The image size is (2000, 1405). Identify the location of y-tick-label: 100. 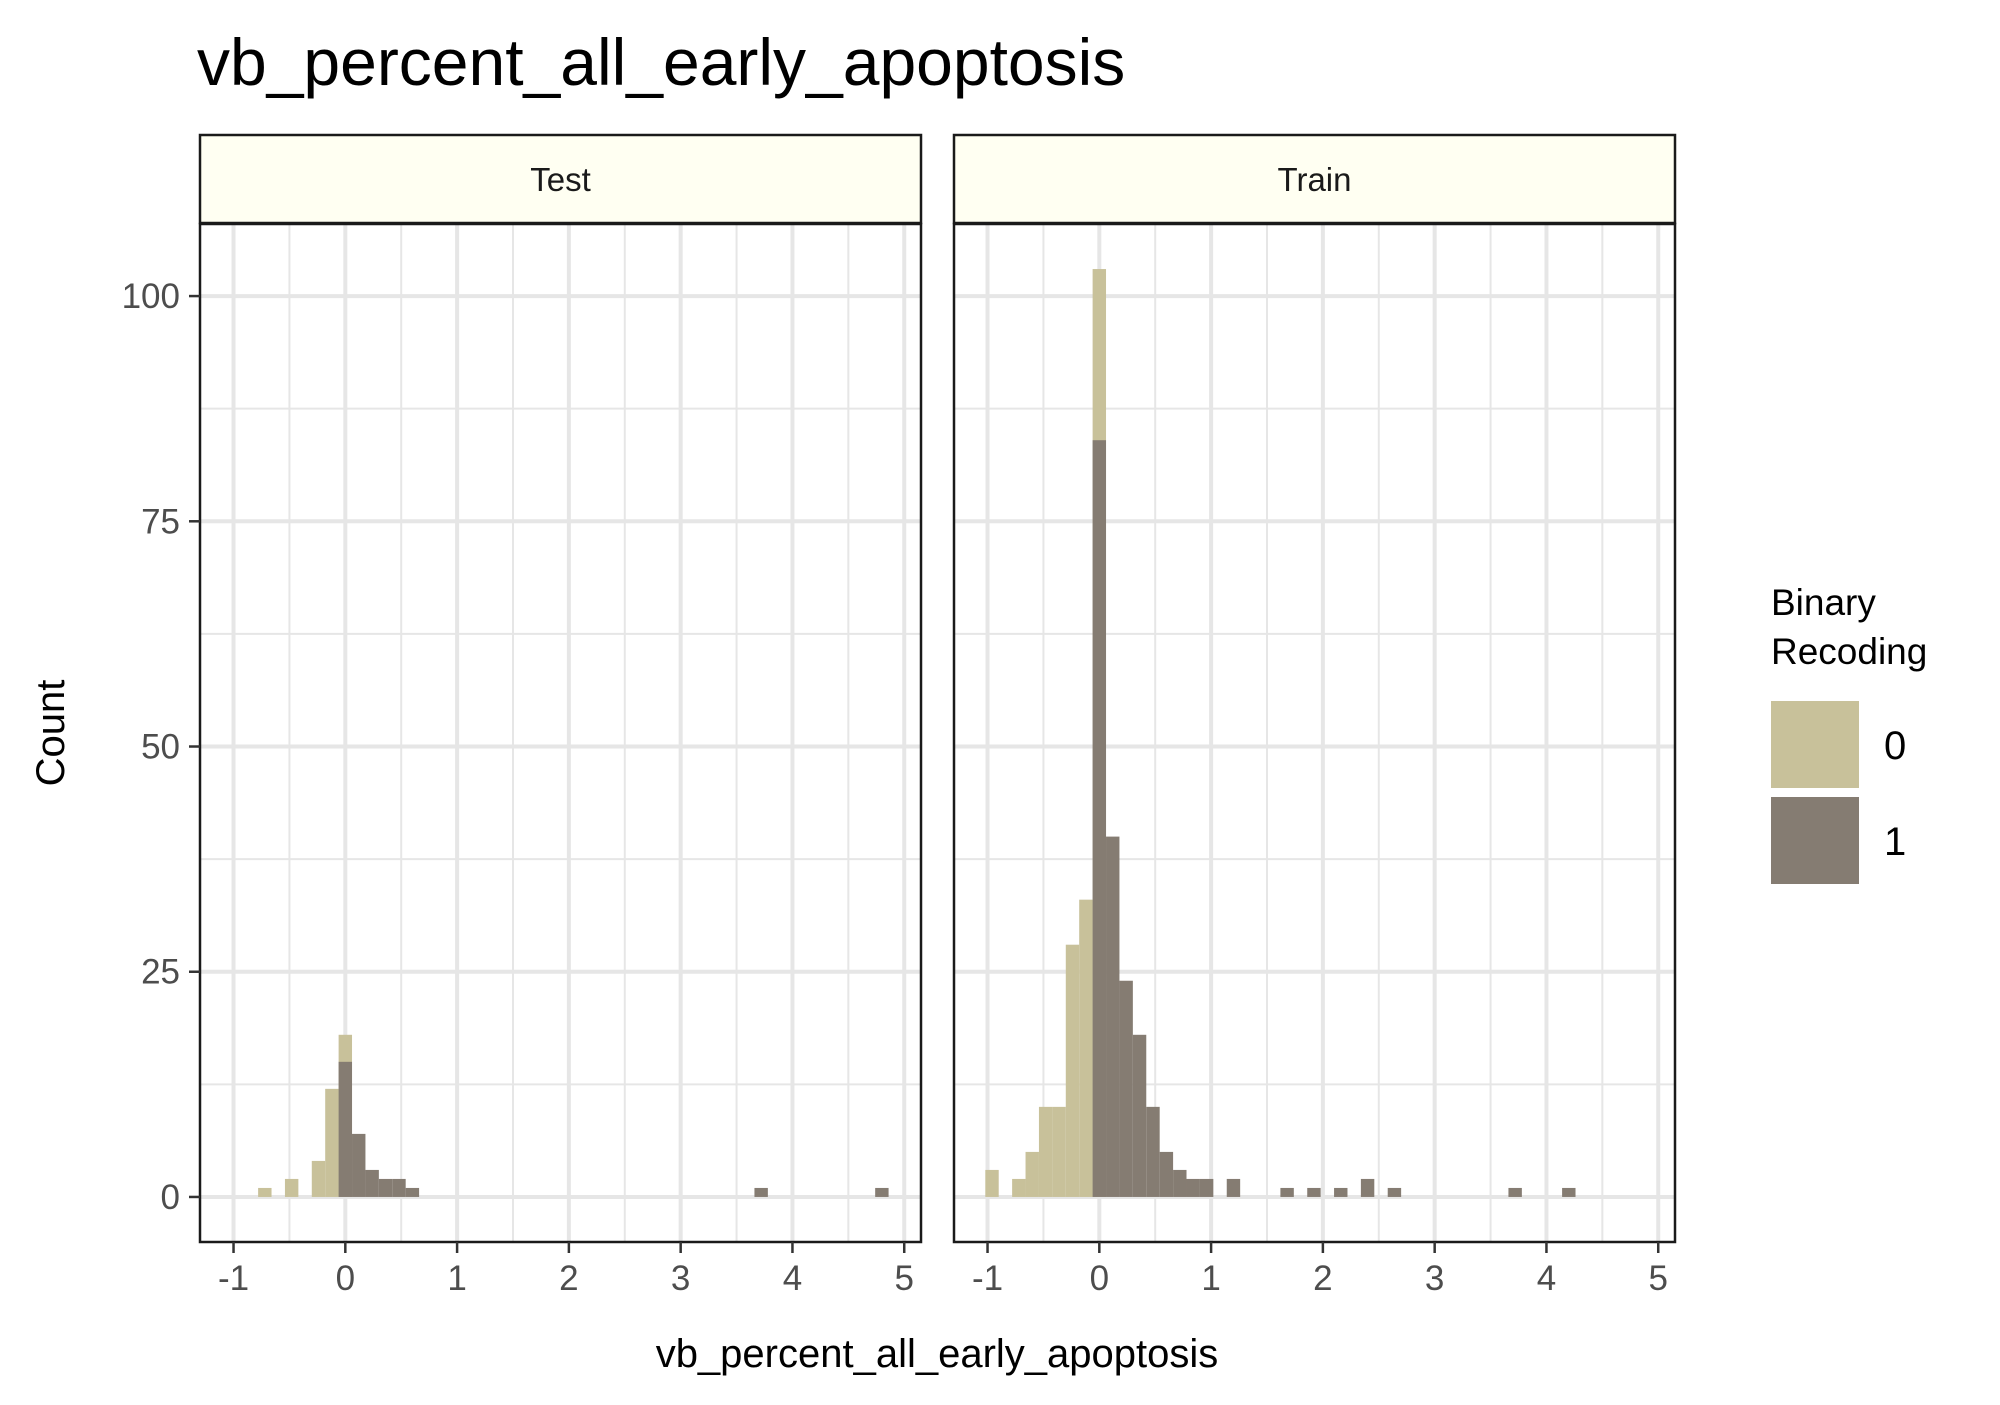
(151, 296).